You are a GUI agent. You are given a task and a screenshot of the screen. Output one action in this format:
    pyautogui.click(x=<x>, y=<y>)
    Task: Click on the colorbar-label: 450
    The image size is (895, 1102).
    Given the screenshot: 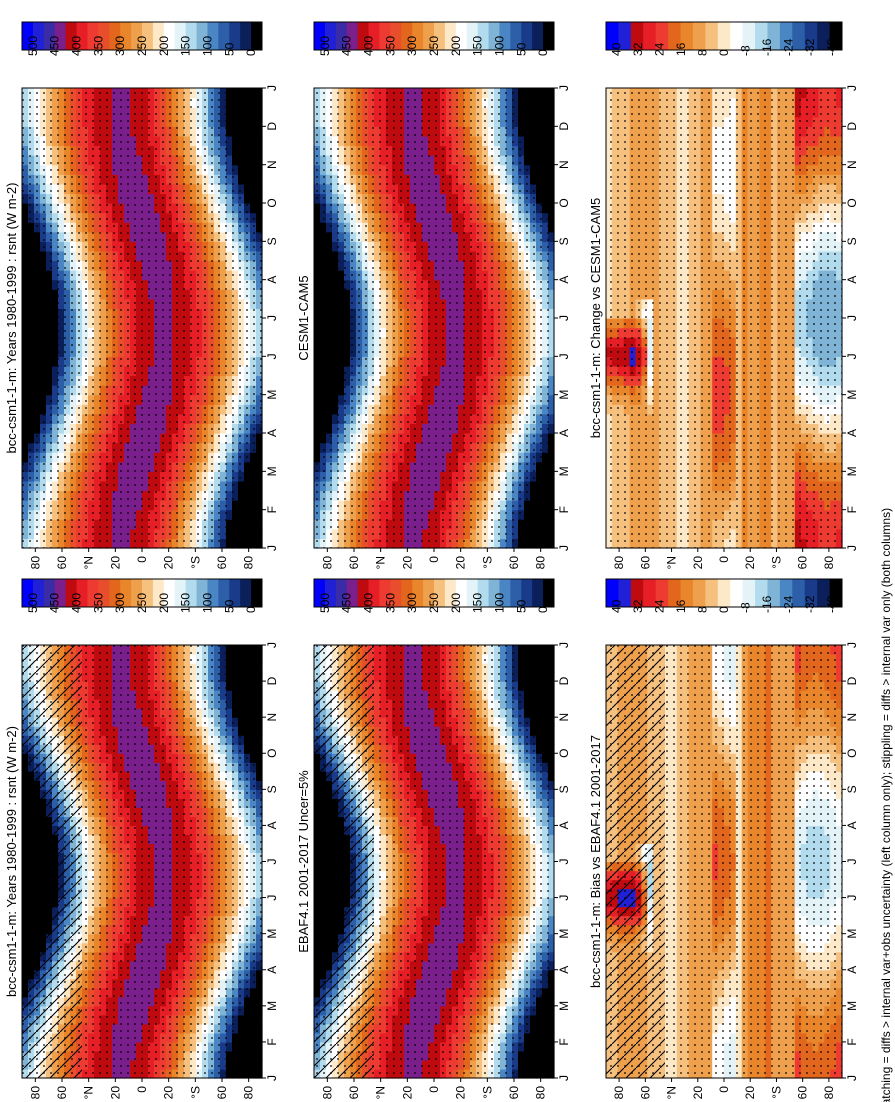 What is the action you would take?
    pyautogui.click(x=55, y=603)
    